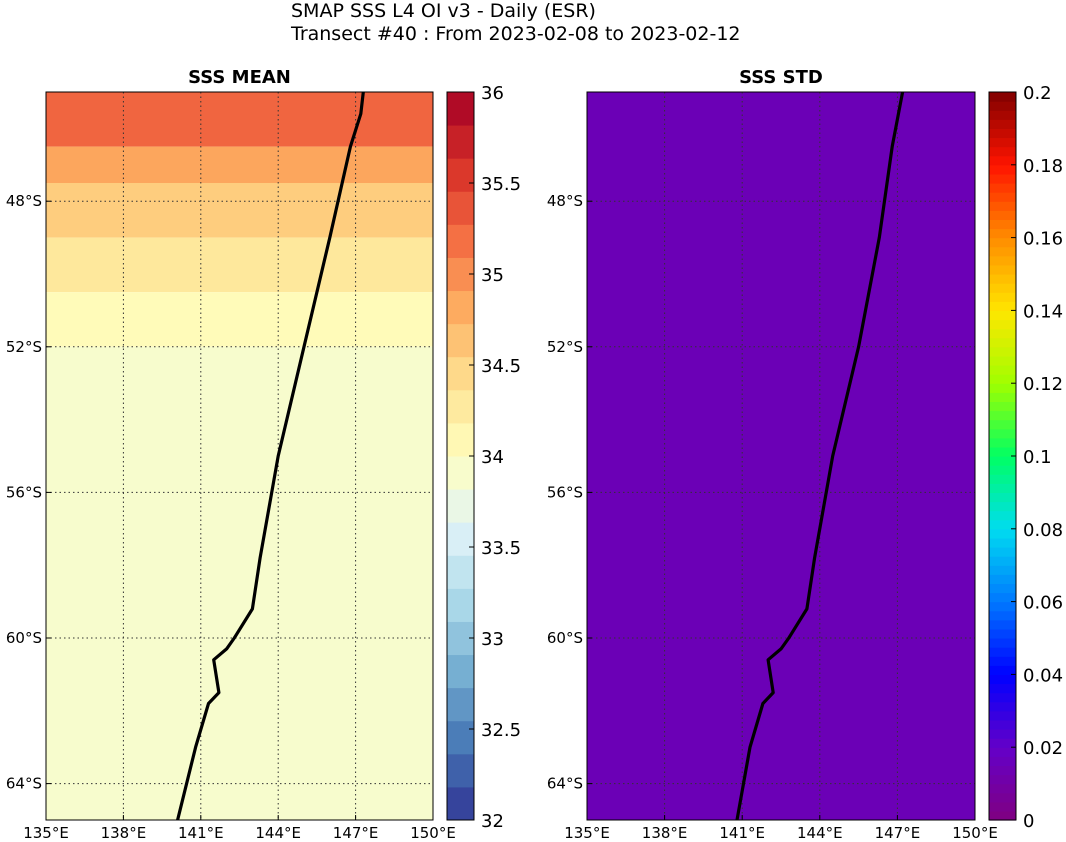  Describe the element at coordinates (1037, 457) in the screenshot. I see `colorbar-tick-label: 0.1` at that location.